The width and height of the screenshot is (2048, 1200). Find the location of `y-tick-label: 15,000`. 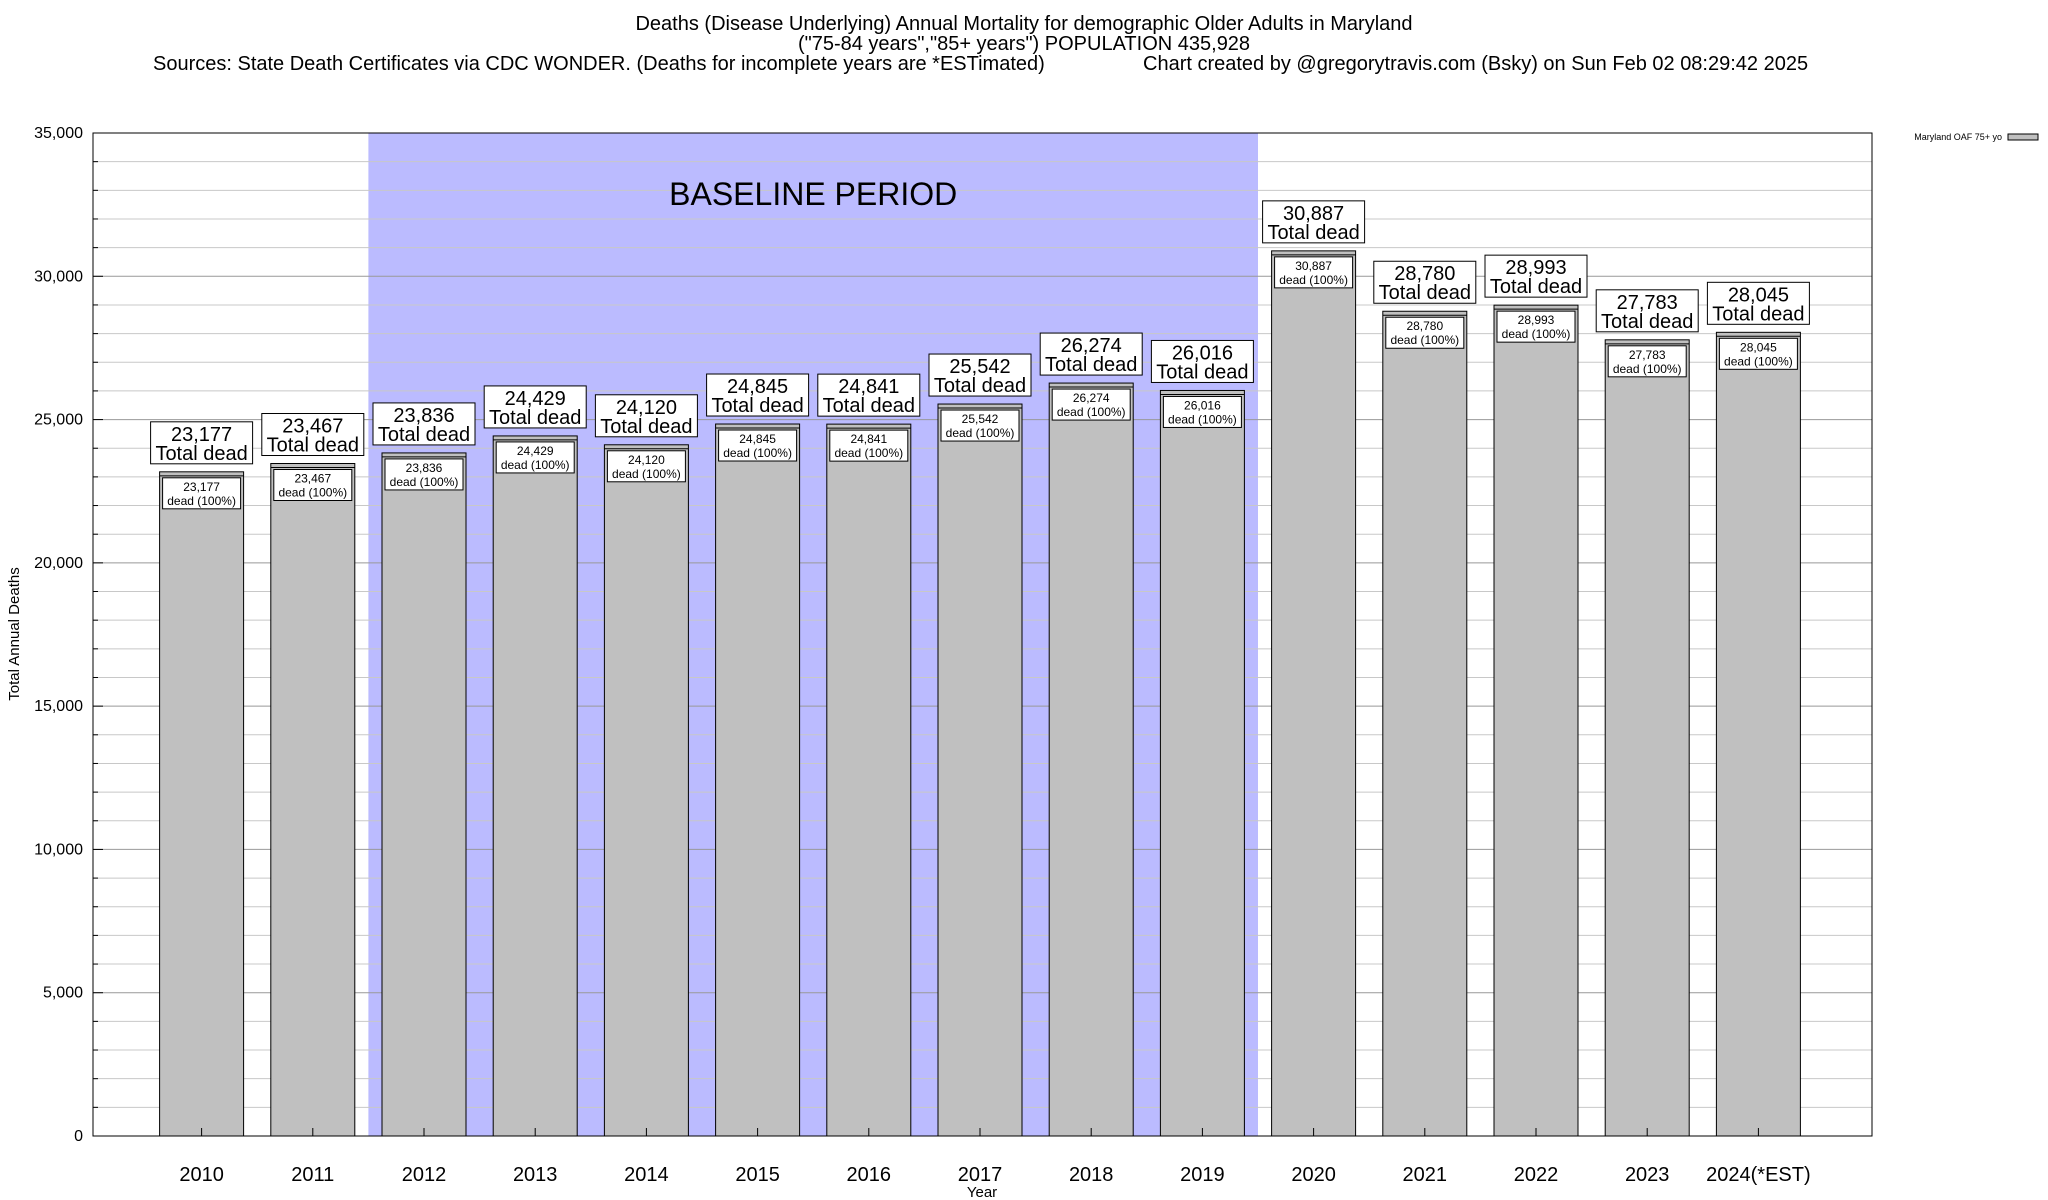

y-tick-label: 15,000 is located at coordinates (58, 706).